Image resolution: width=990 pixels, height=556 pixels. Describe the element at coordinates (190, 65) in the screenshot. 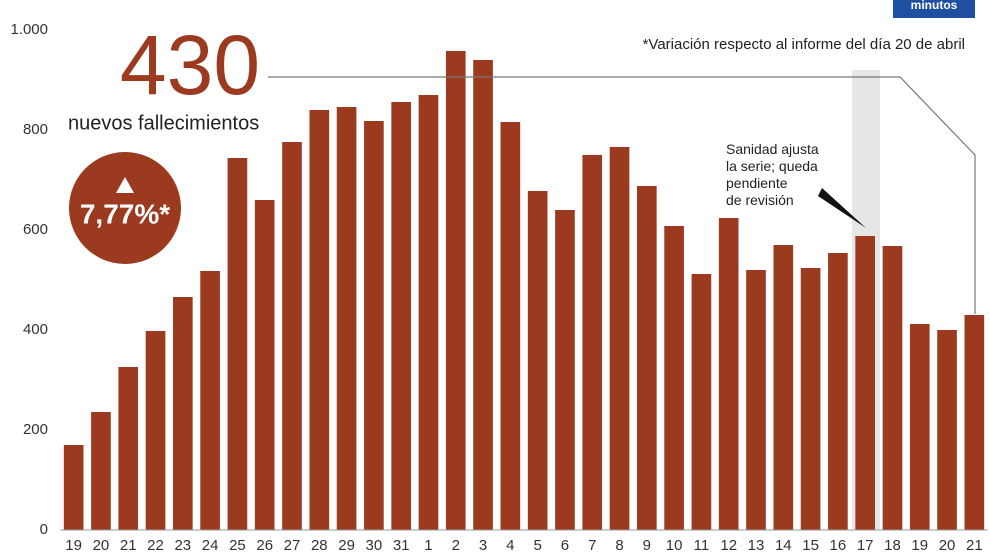

I see `callout-value: 430` at that location.